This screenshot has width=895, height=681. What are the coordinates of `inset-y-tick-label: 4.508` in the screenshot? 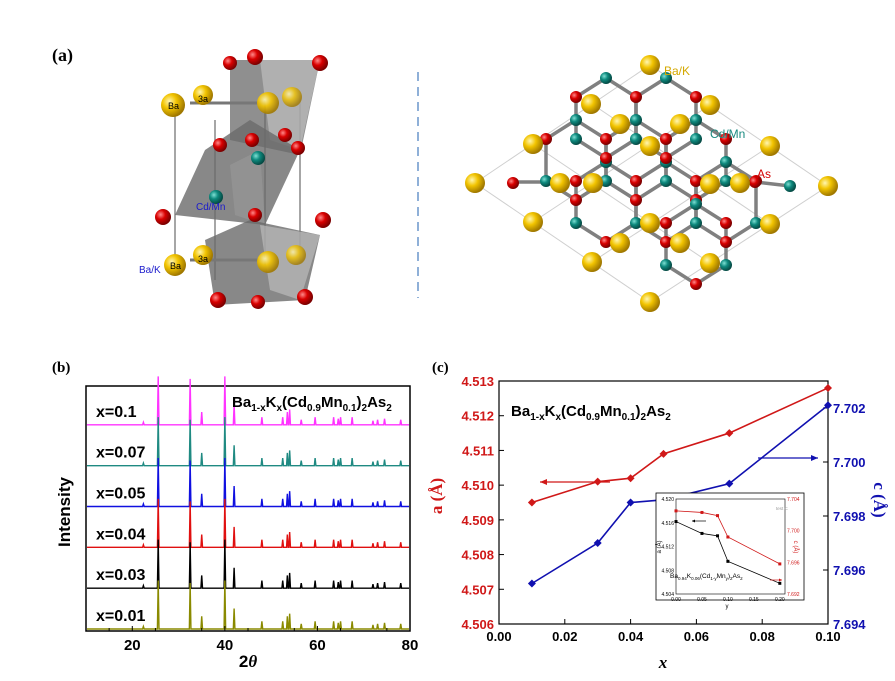 It's located at (667, 571).